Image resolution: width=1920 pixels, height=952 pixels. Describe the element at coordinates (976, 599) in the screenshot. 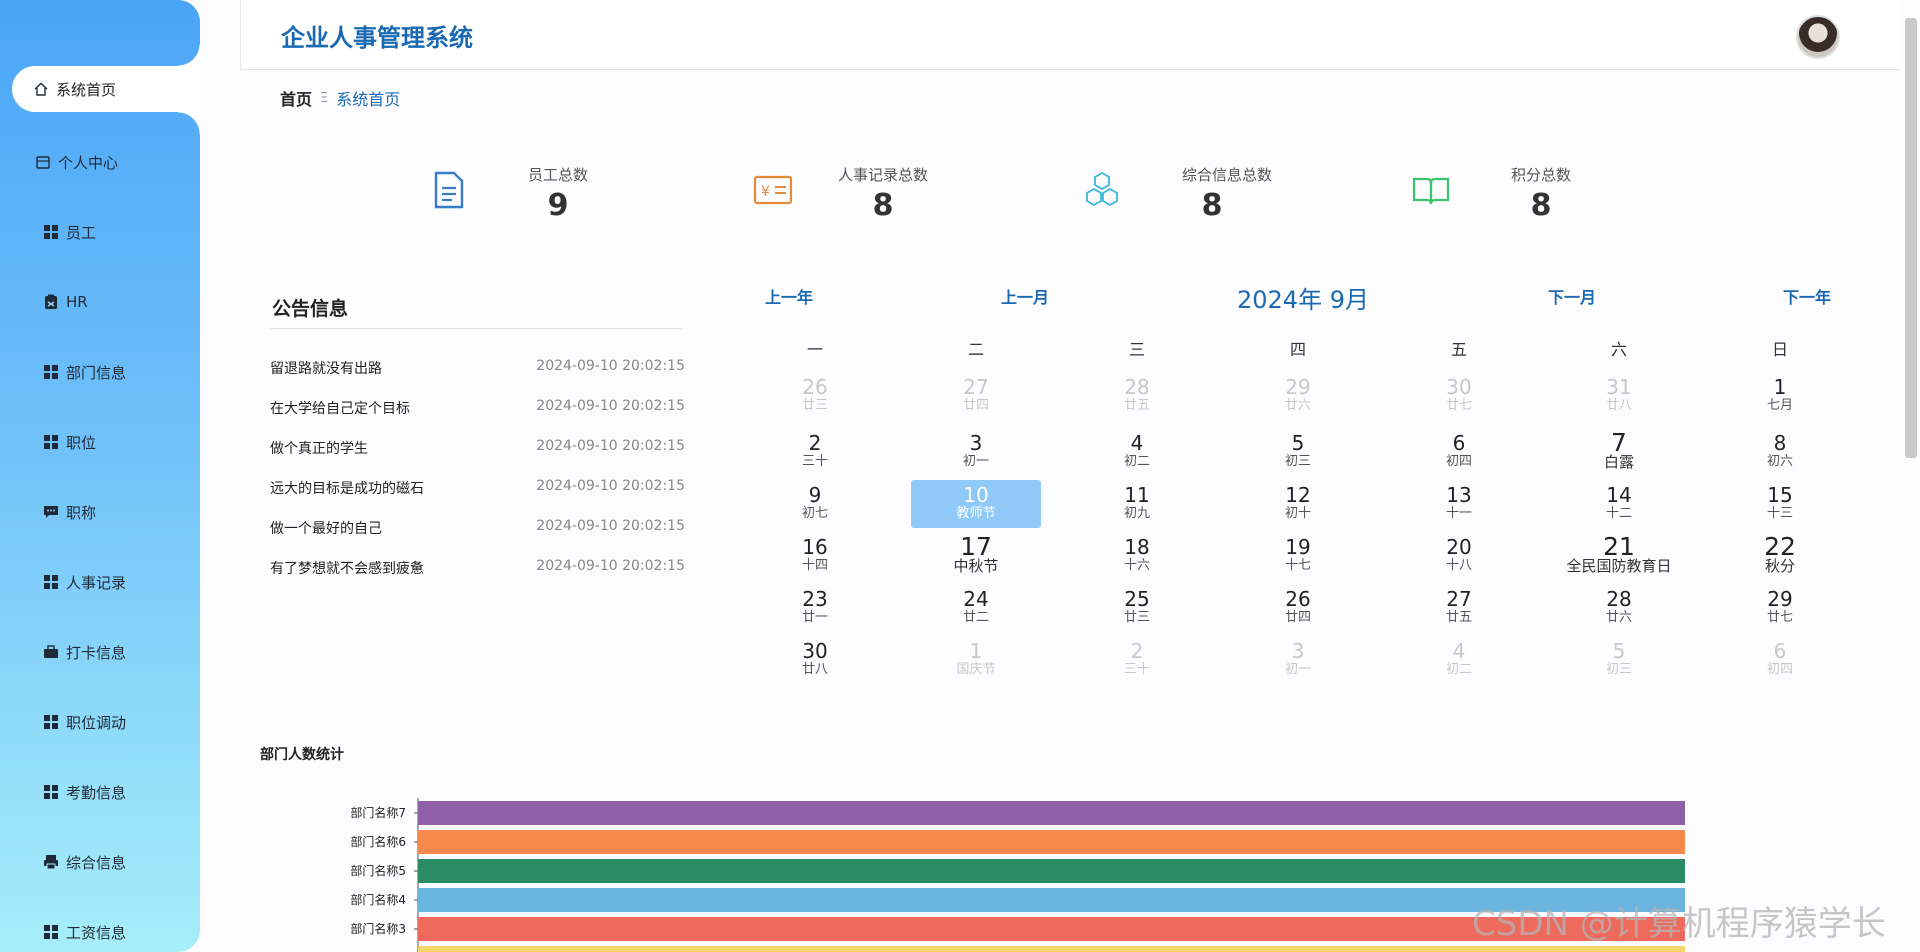

I see `calendar-day-number: 24` at that location.